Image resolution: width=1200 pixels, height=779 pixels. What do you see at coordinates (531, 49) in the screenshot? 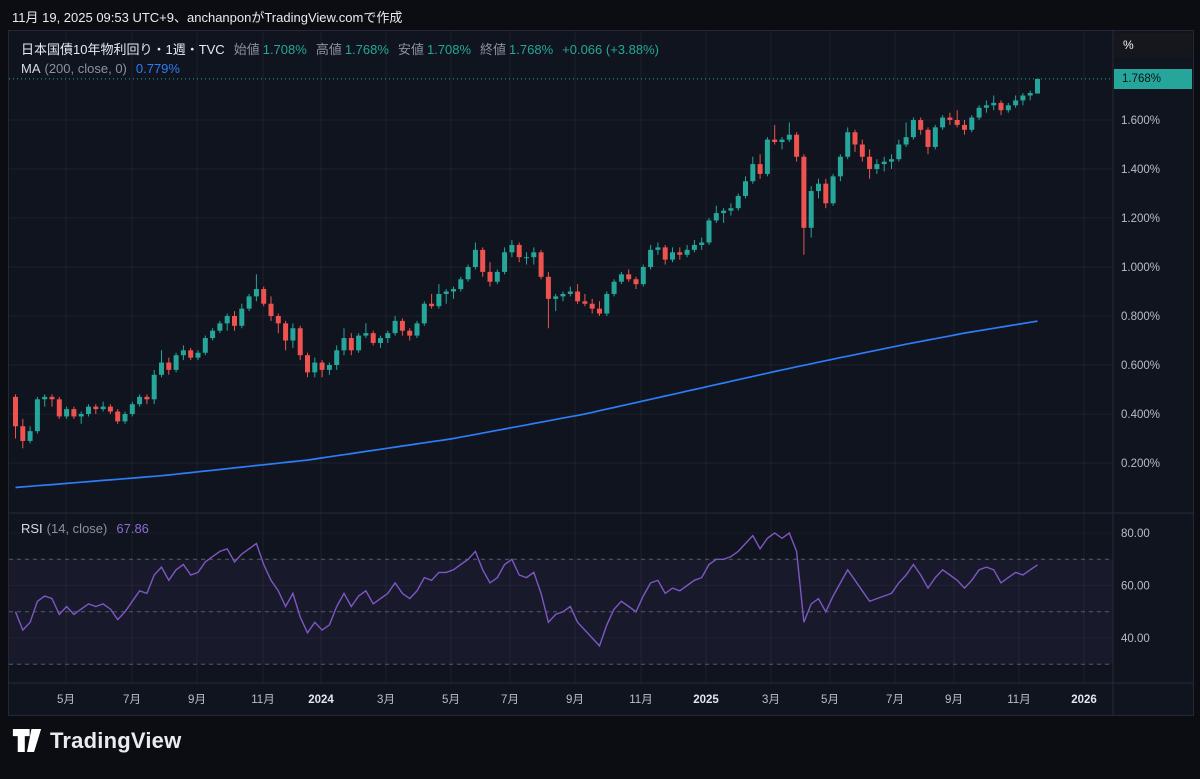
I see `close-value: 1.768%` at bounding box center [531, 49].